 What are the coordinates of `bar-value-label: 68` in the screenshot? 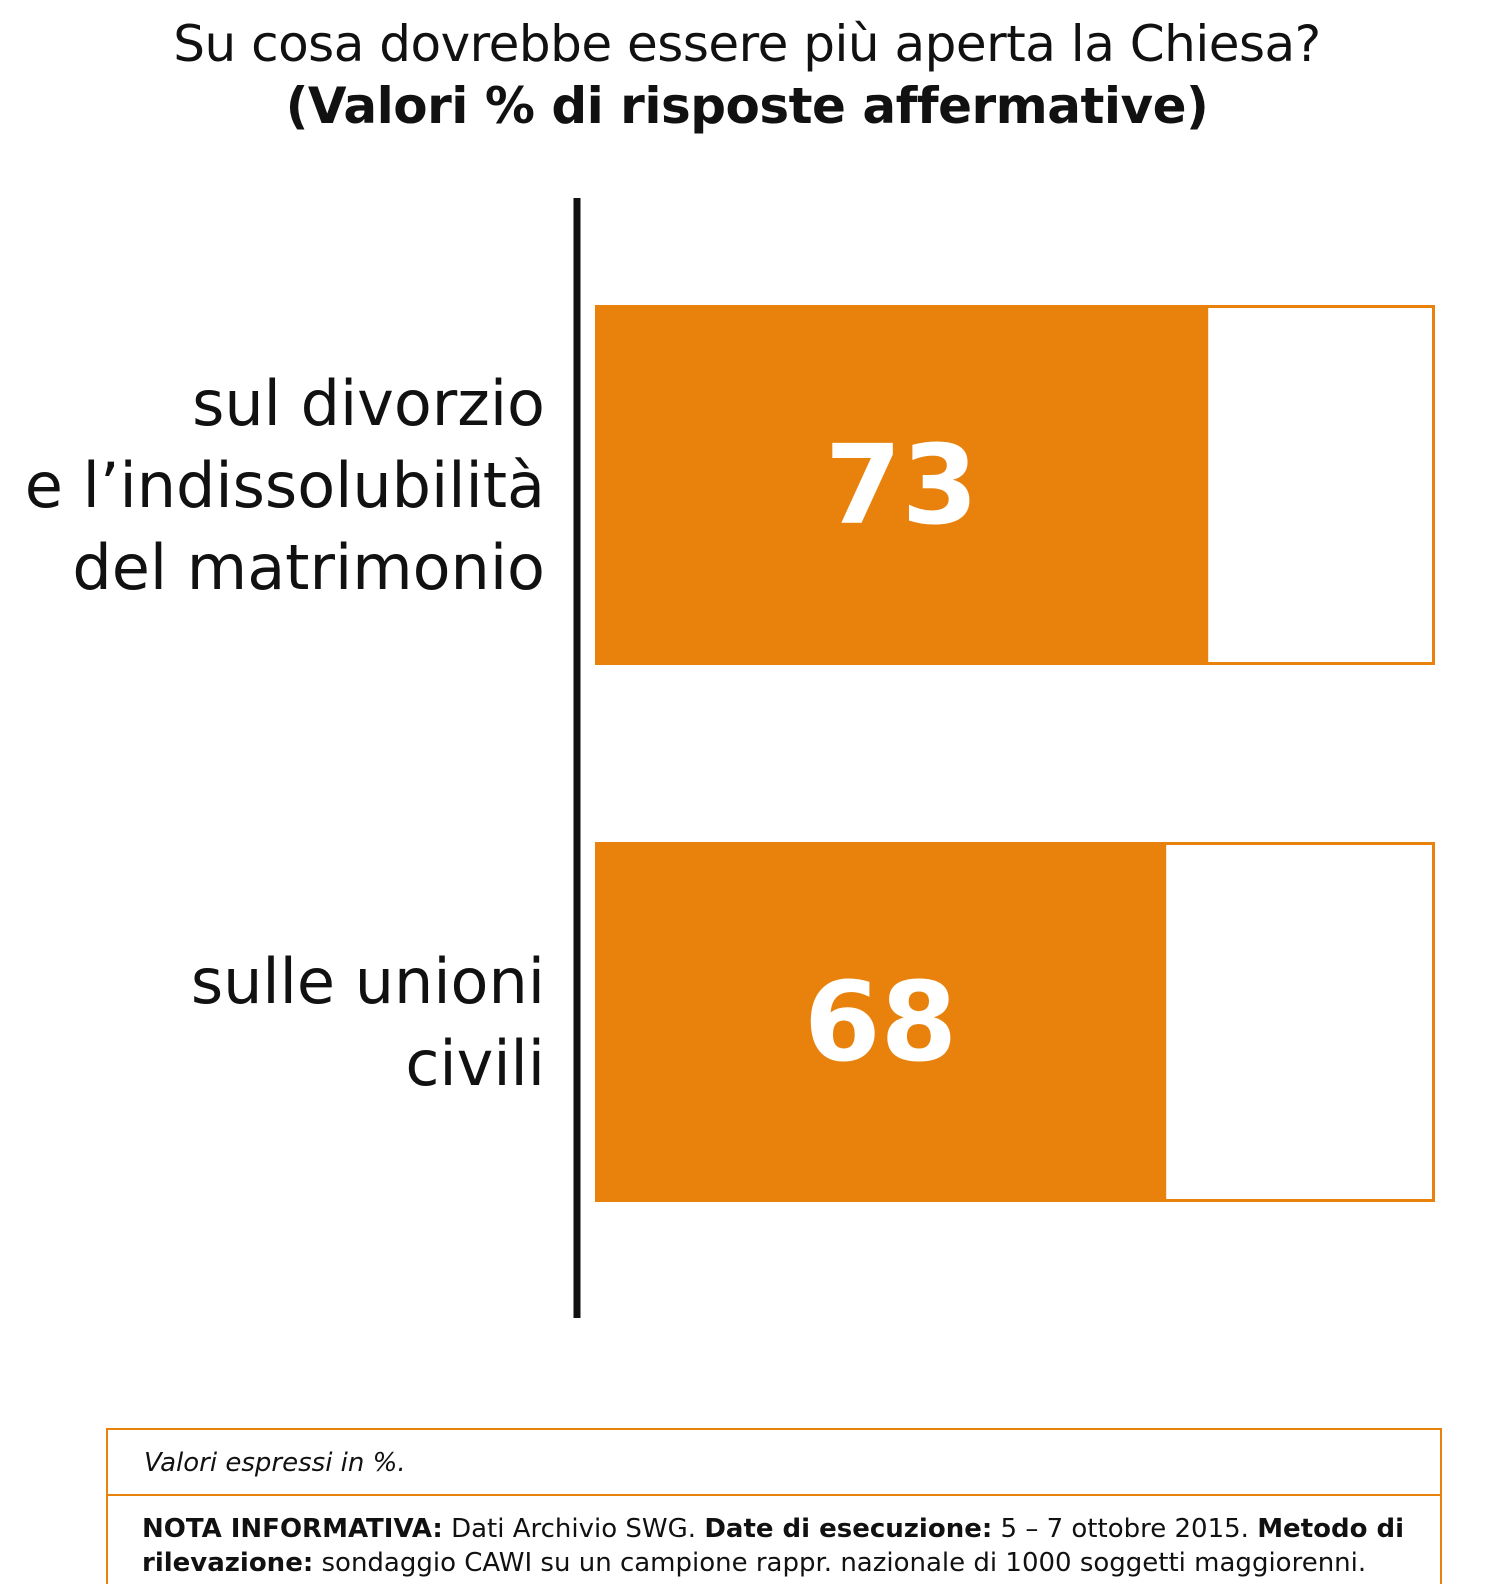 It's located at (880, 1022).